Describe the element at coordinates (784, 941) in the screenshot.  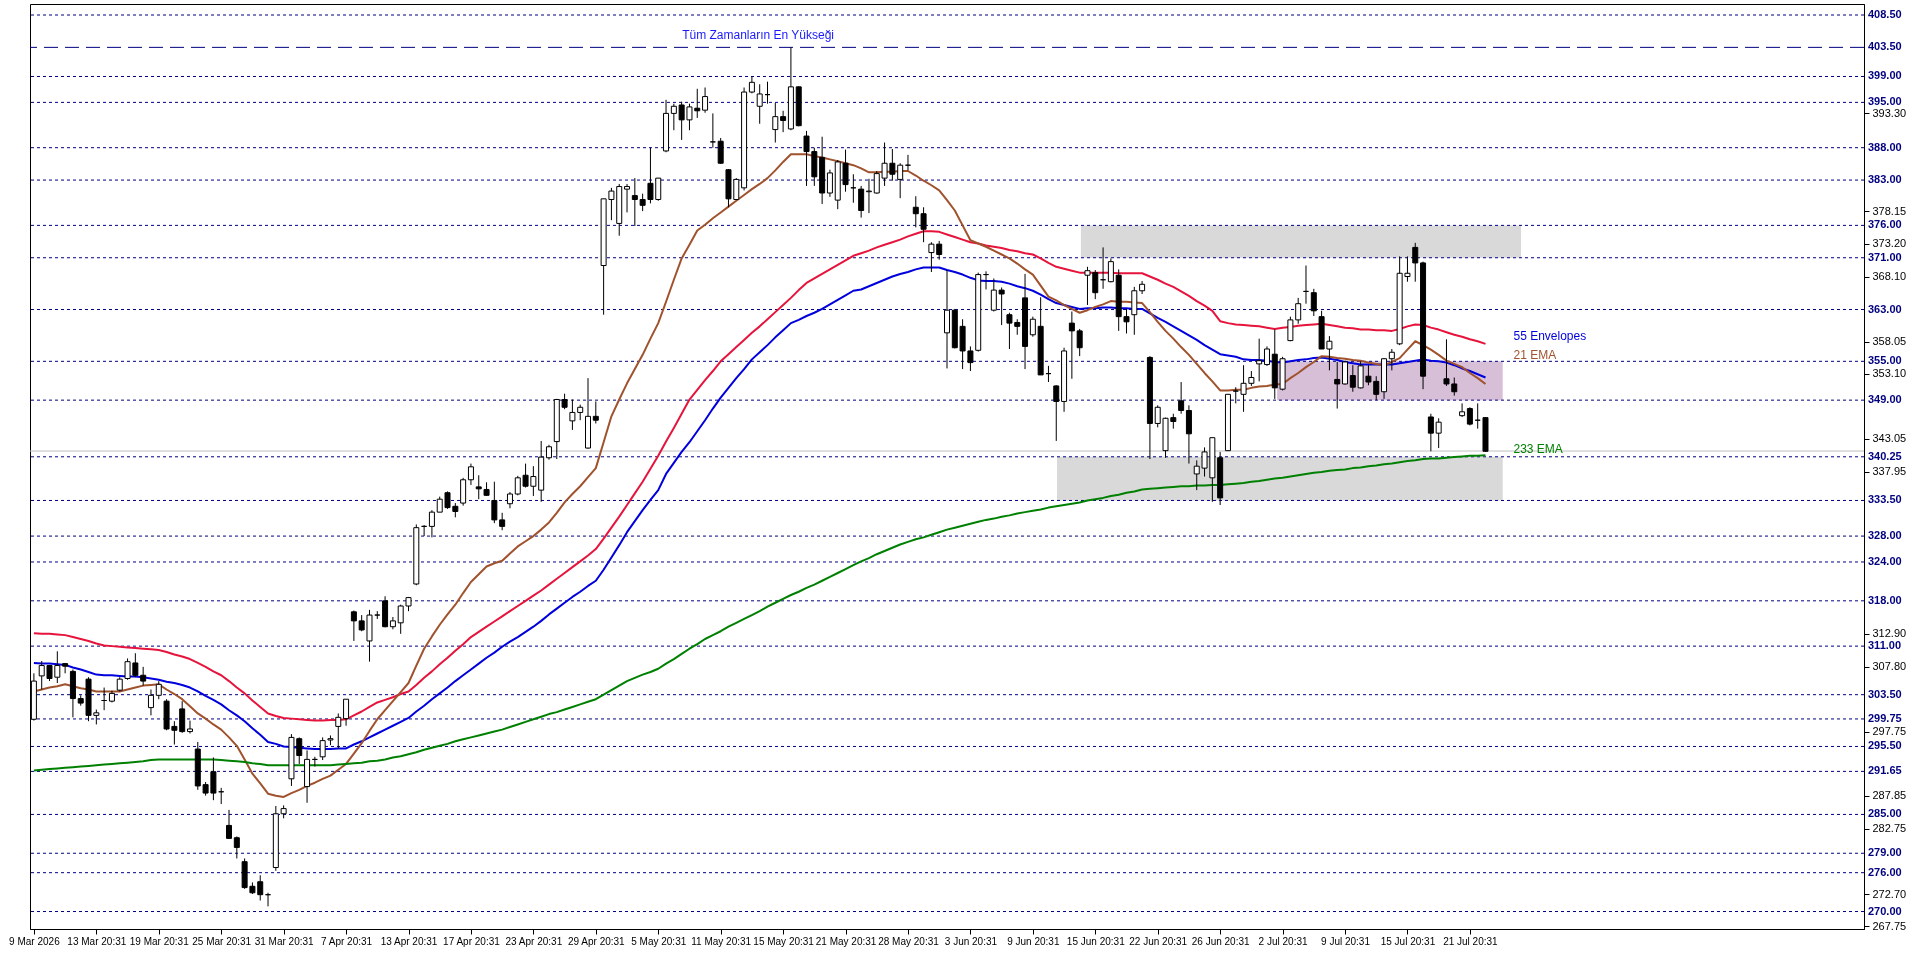
I see `x-tick-label: 15 May 20:31` at that location.